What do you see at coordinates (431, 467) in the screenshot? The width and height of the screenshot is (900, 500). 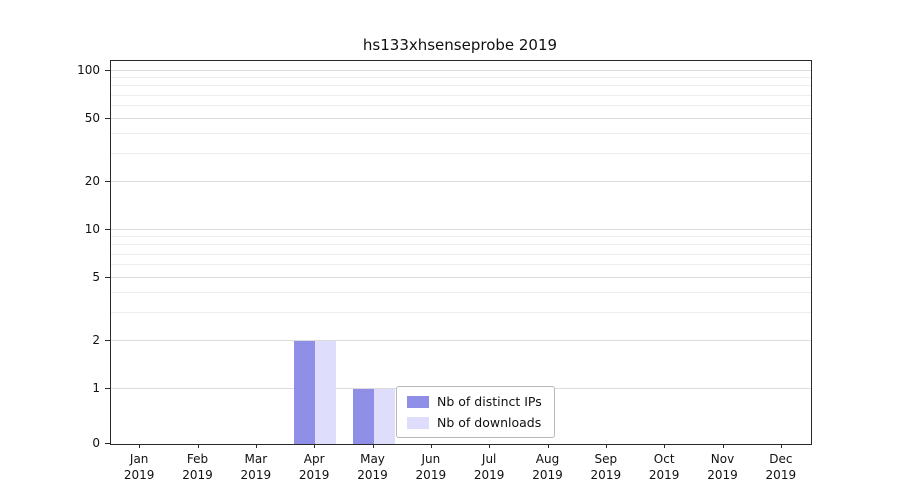 I see `x-tick-label: Jun 2019` at bounding box center [431, 467].